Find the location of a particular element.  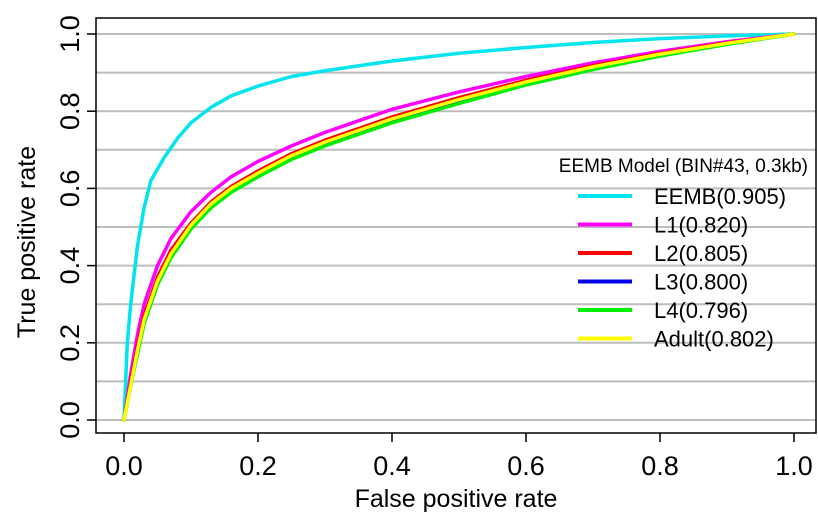

y-tick-label: 0.4 is located at coordinates (70, 266).